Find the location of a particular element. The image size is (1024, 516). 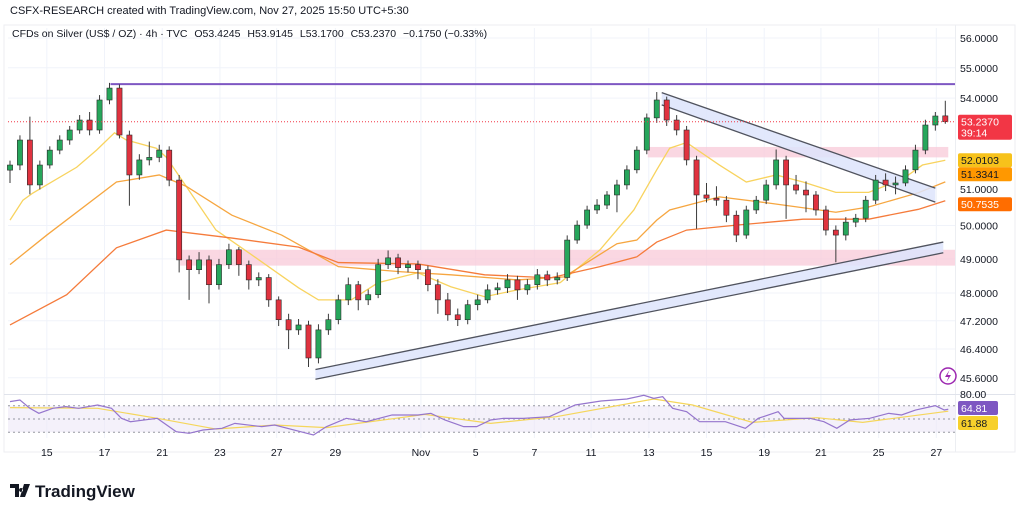

alert-button is located at coordinates (948, 376).